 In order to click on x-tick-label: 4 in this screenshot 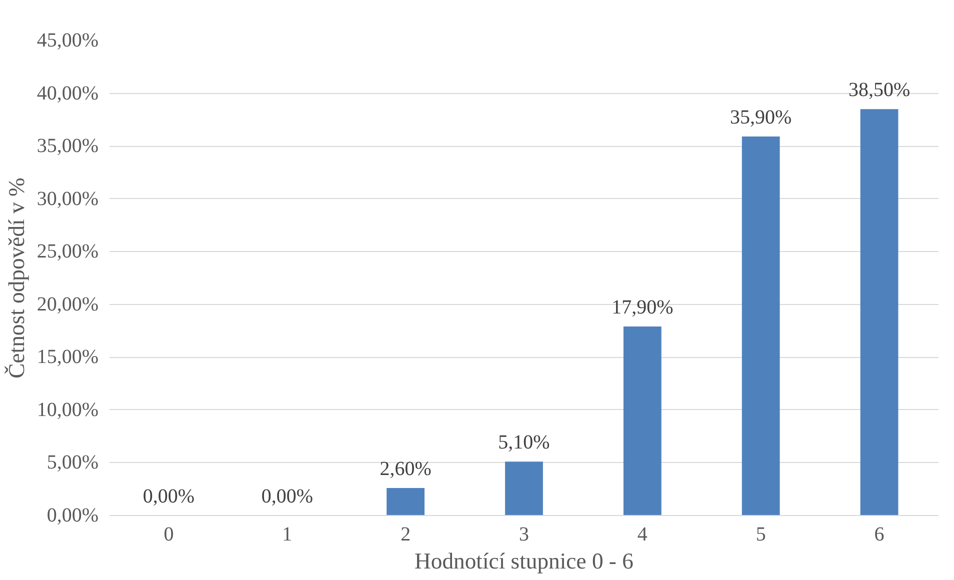, I will do `click(642, 535)`.